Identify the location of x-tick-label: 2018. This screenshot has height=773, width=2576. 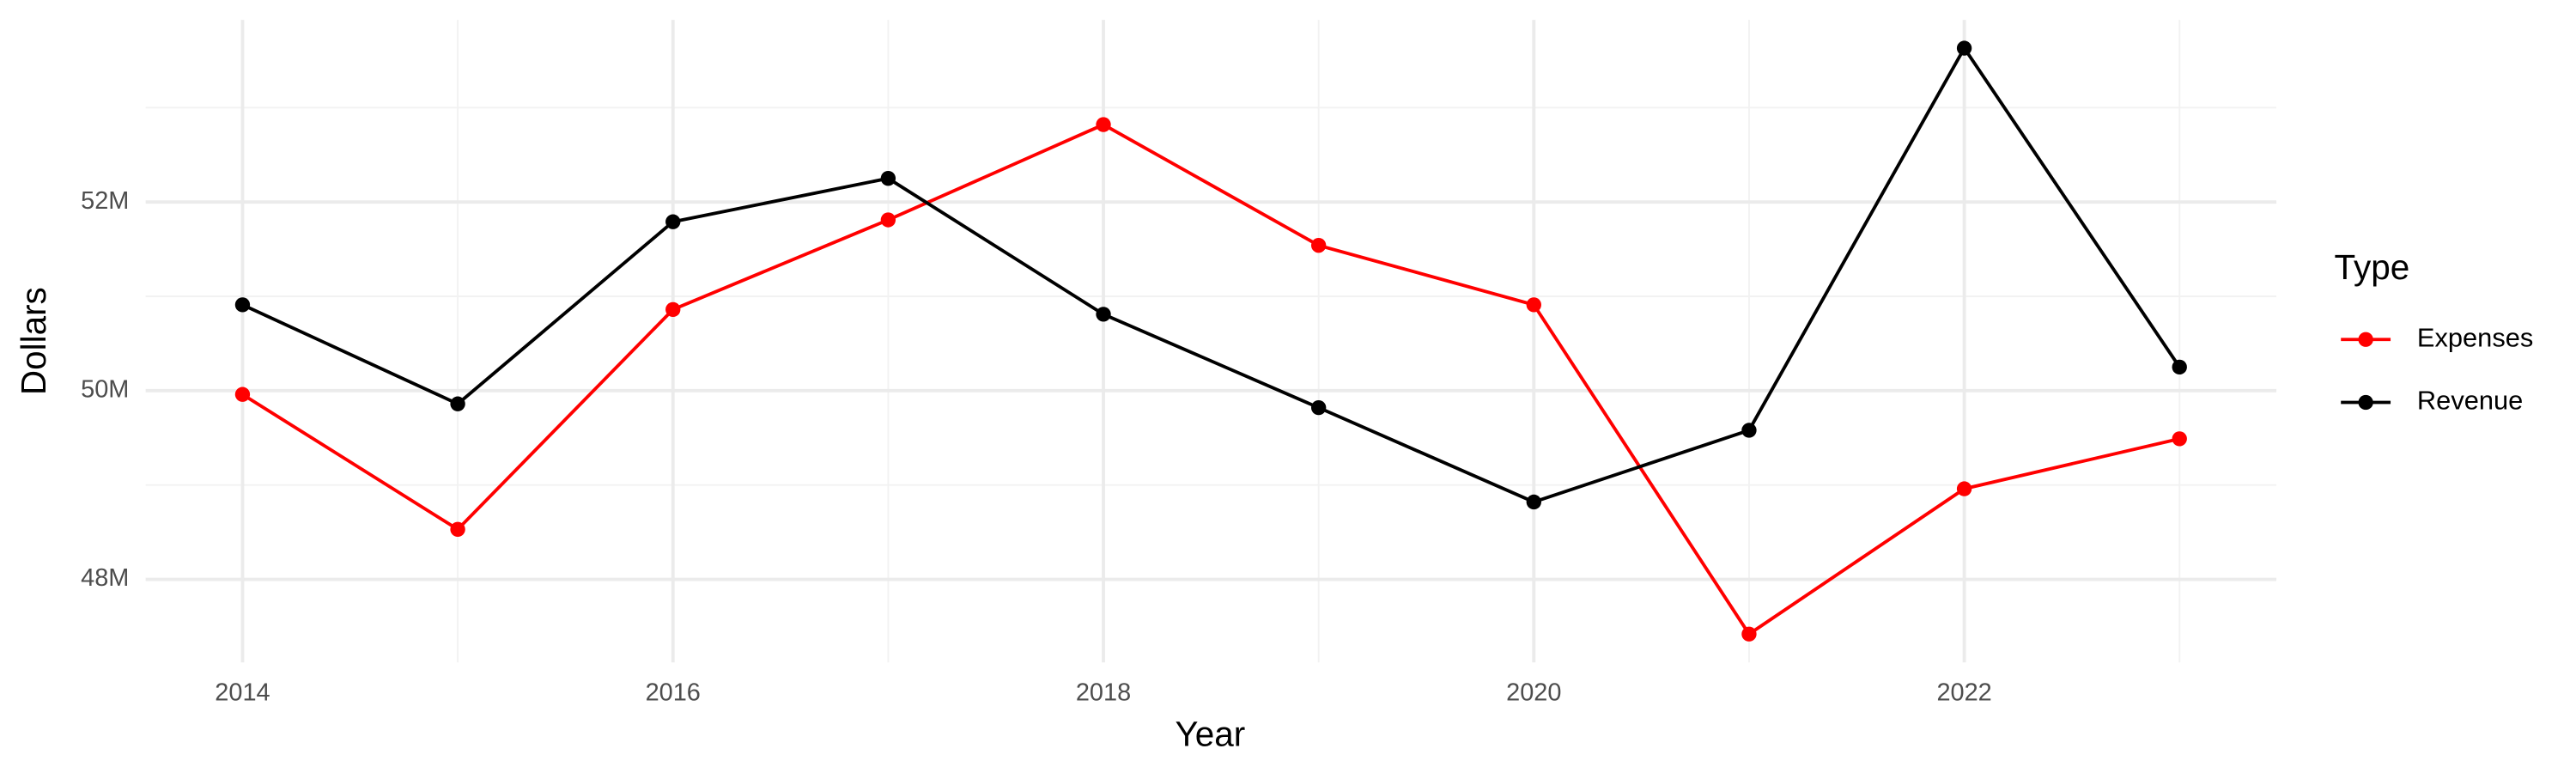
(1103, 692).